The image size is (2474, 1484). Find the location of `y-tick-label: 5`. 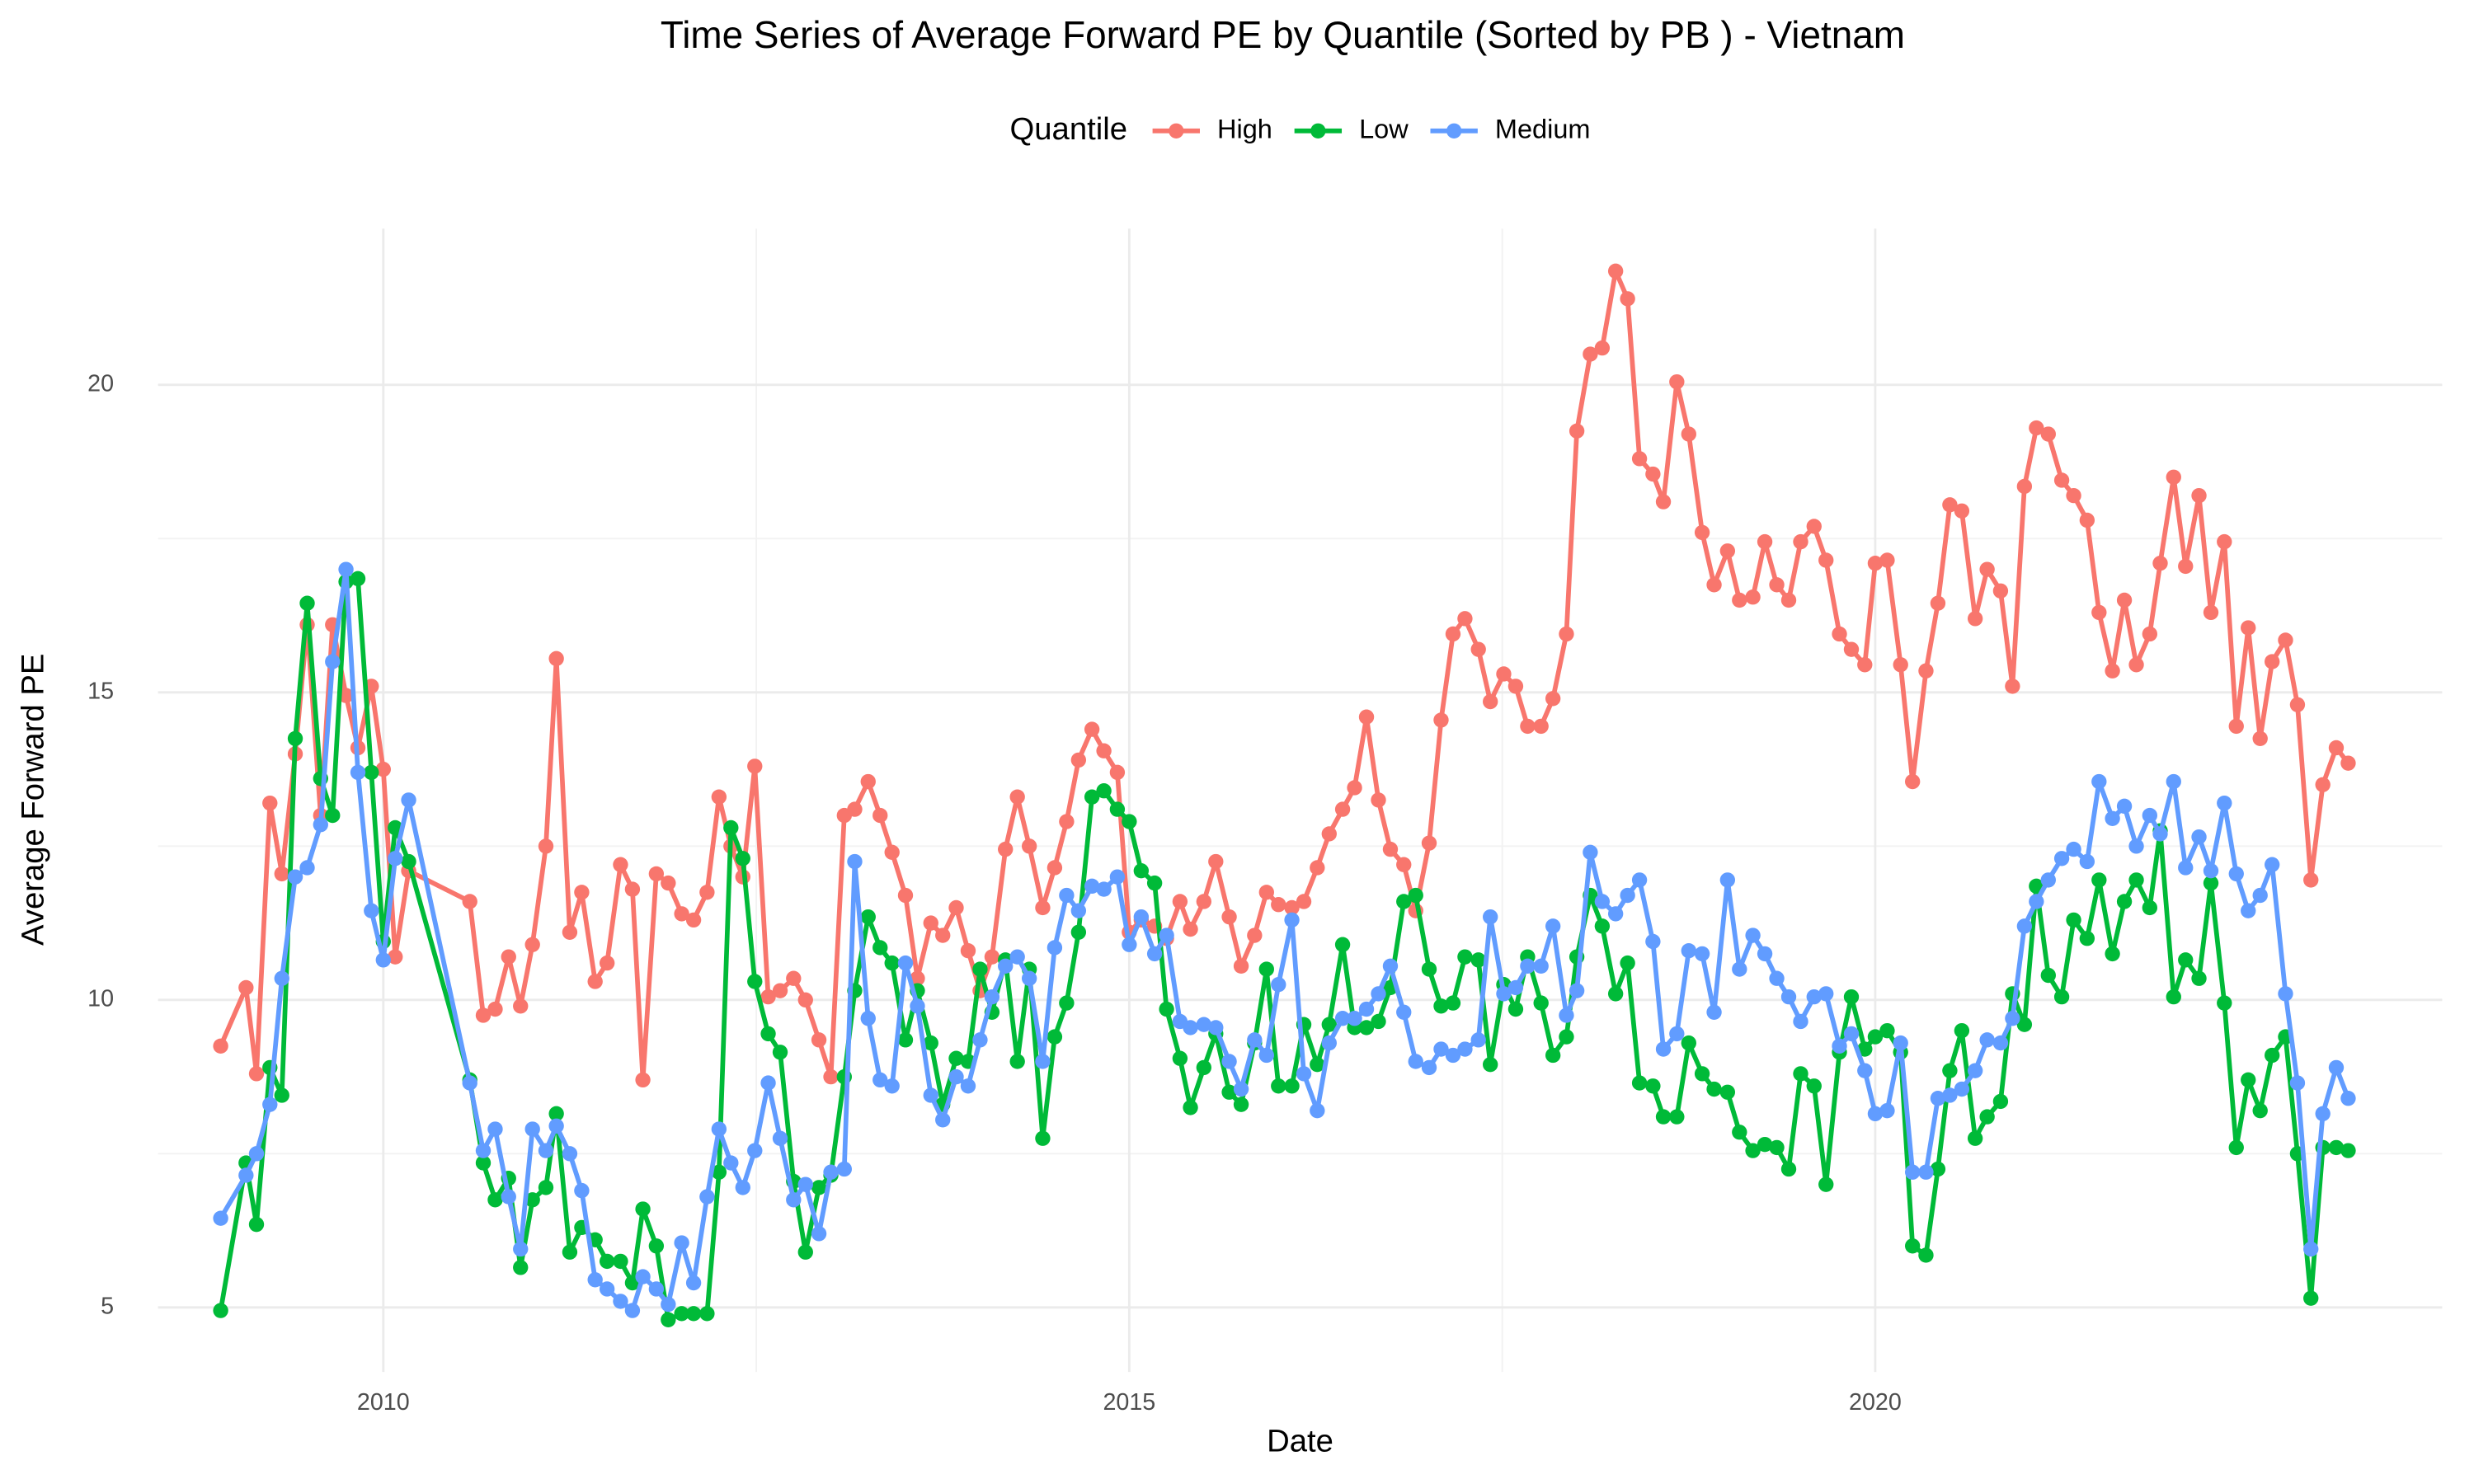

y-tick-label: 5 is located at coordinates (107, 1306).